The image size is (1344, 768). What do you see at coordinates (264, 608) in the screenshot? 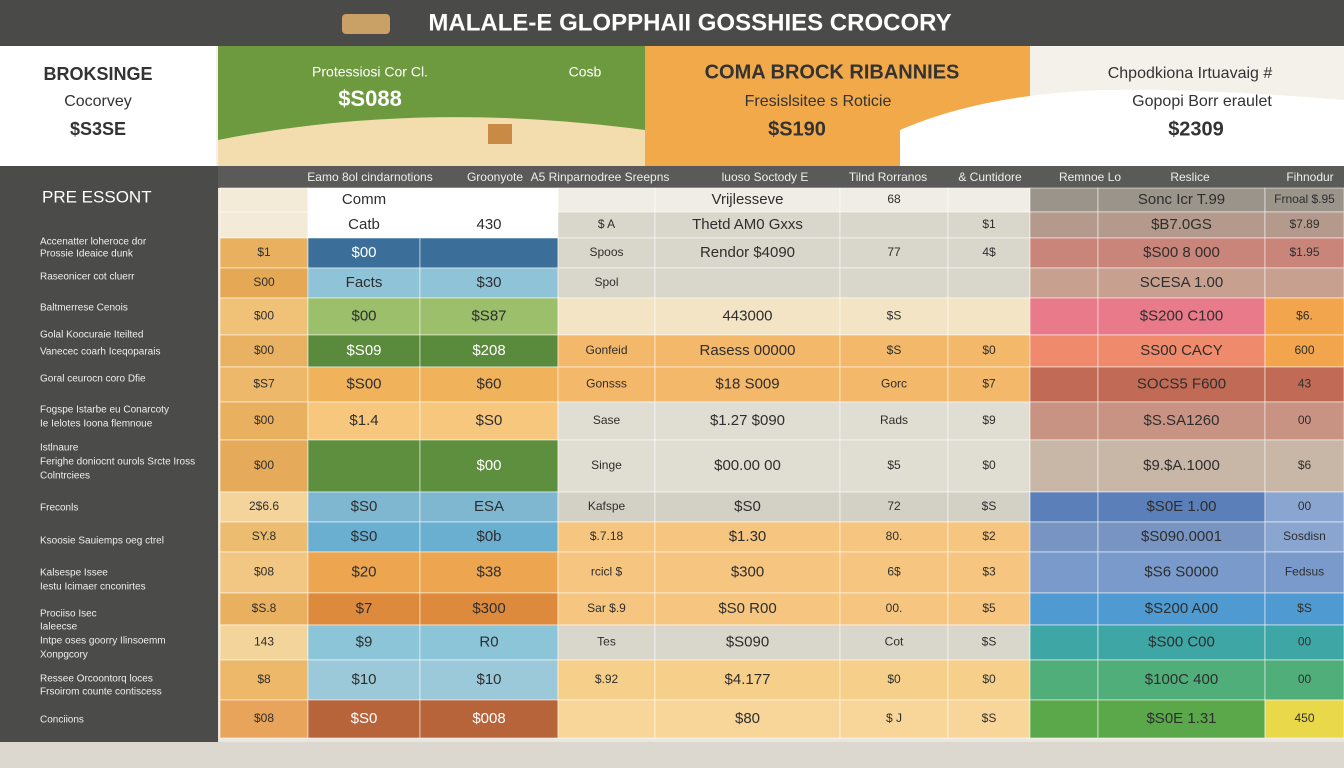
I see `cell-text: $S.8` at bounding box center [264, 608].